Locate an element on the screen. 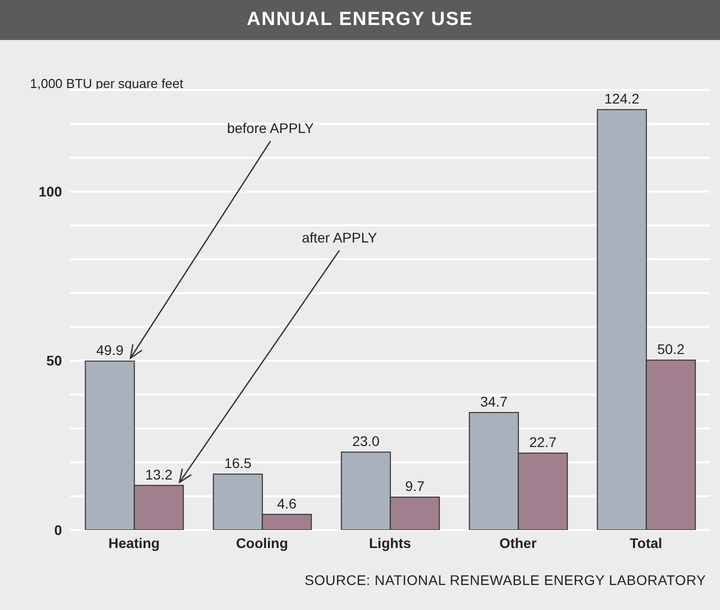  y-axis-title: 1,000 BTU per square feet is located at coordinates (107, 83).